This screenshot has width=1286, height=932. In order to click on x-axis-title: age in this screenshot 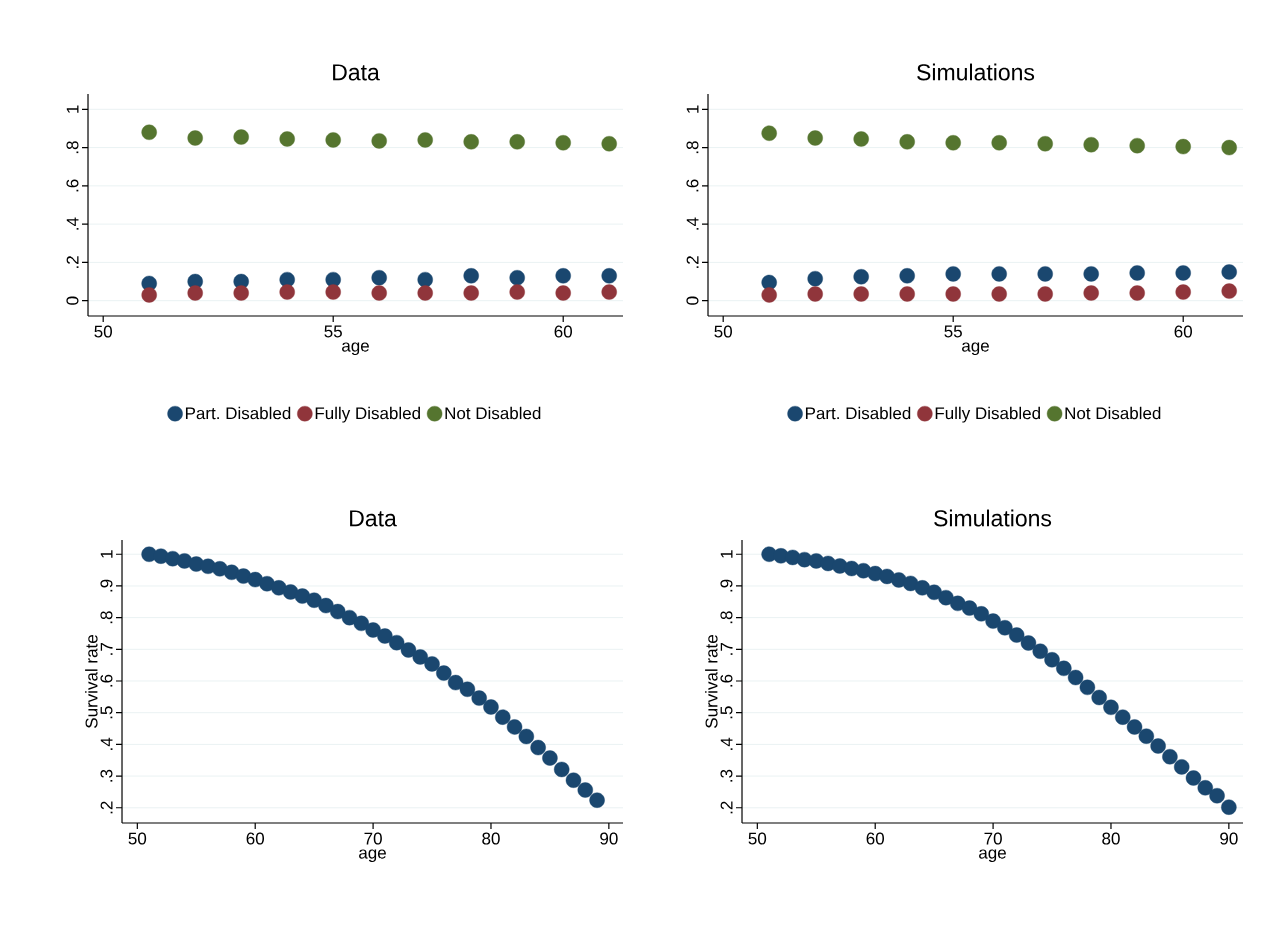, I will do `click(355, 349)`.